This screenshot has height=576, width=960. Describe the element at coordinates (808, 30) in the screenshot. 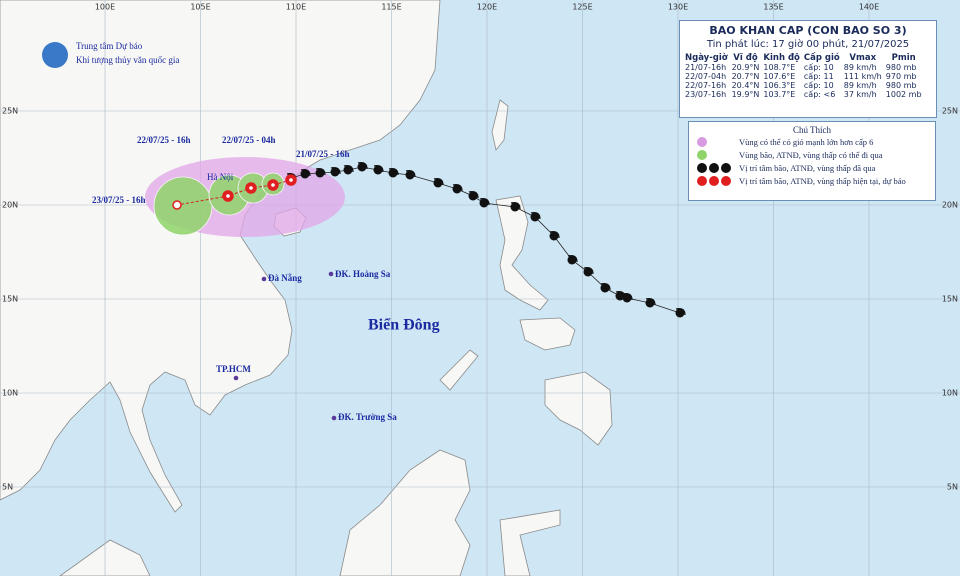

I see `bulletin-title: BAO KHAN CAP (CON BAO SO 3)` at that location.